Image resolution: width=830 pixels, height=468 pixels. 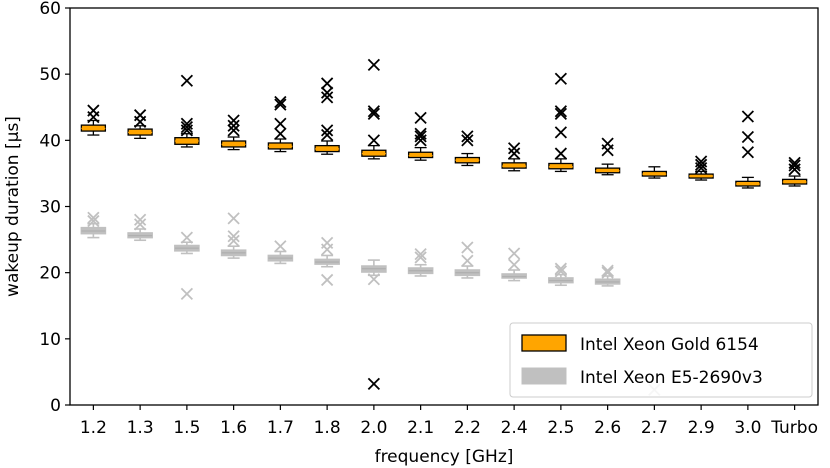 What do you see at coordinates (607, 143) in the screenshot?
I see `flier-0-2.6-1` at bounding box center [607, 143].